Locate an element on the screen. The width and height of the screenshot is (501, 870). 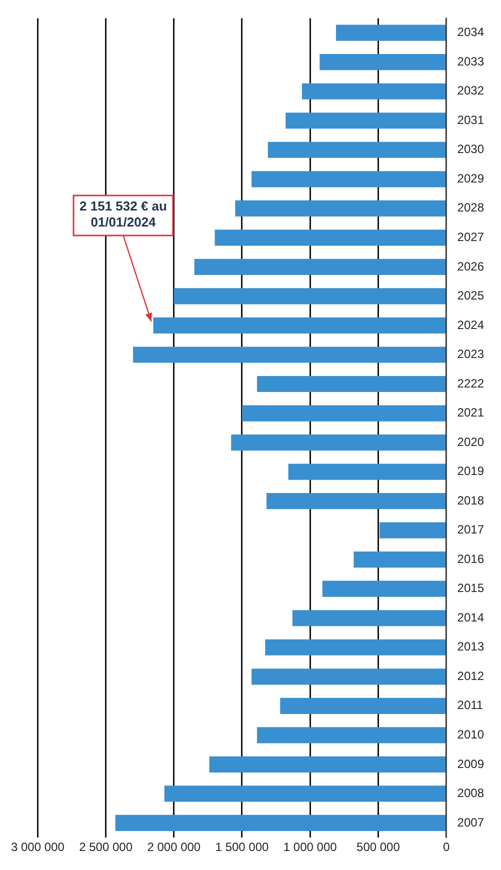
y-tick-label: 2021 is located at coordinates (470, 413).